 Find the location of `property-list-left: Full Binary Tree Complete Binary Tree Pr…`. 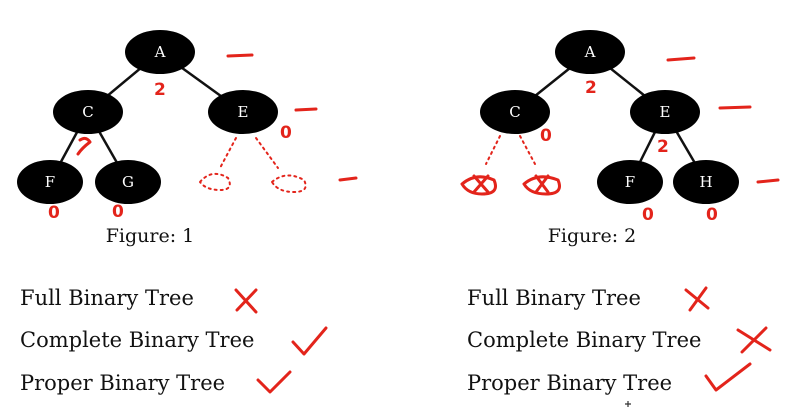

property-list-left: Full Binary Tree Complete Binary Tree Pr… is located at coordinates (174, 340).